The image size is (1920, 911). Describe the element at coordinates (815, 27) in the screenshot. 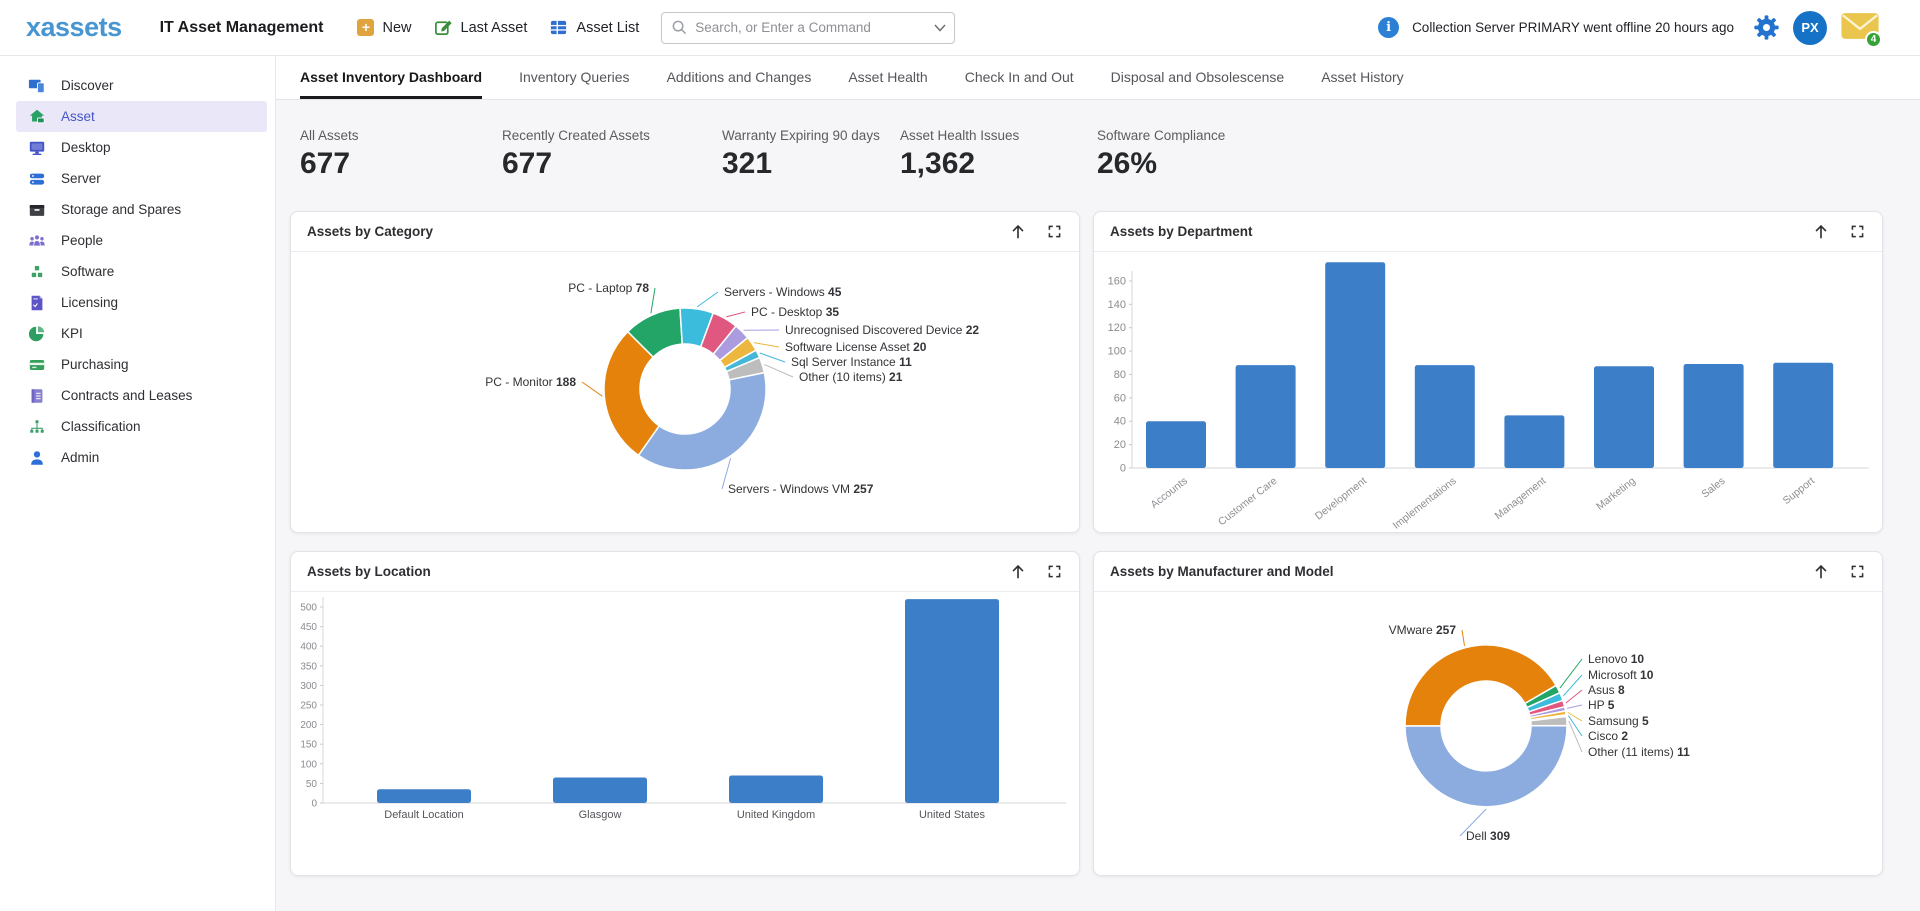

I see `search-input` at that location.